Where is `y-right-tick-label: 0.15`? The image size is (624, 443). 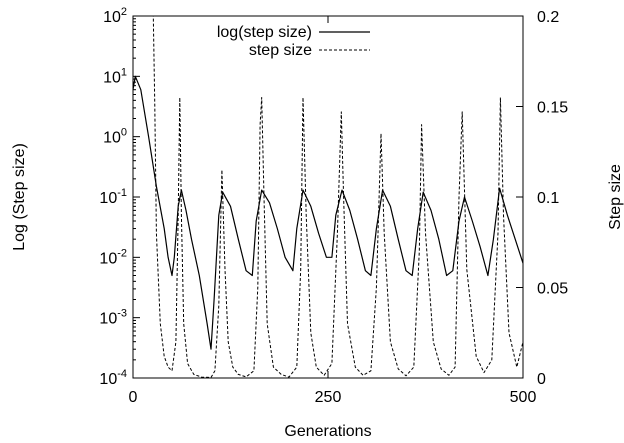
y-right-tick-label: 0.15 is located at coordinates (552, 108).